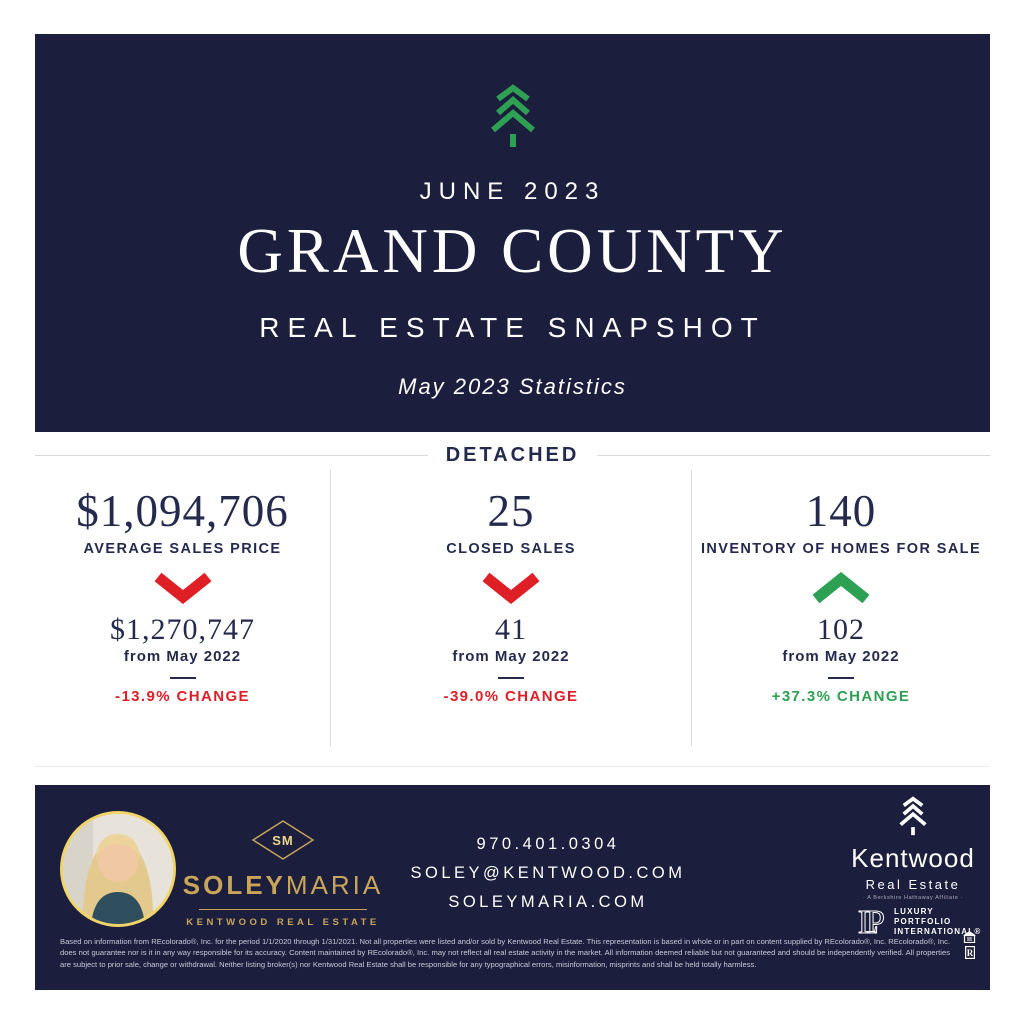  Describe the element at coordinates (512, 115) in the screenshot. I see `pine-tree-icon` at that location.